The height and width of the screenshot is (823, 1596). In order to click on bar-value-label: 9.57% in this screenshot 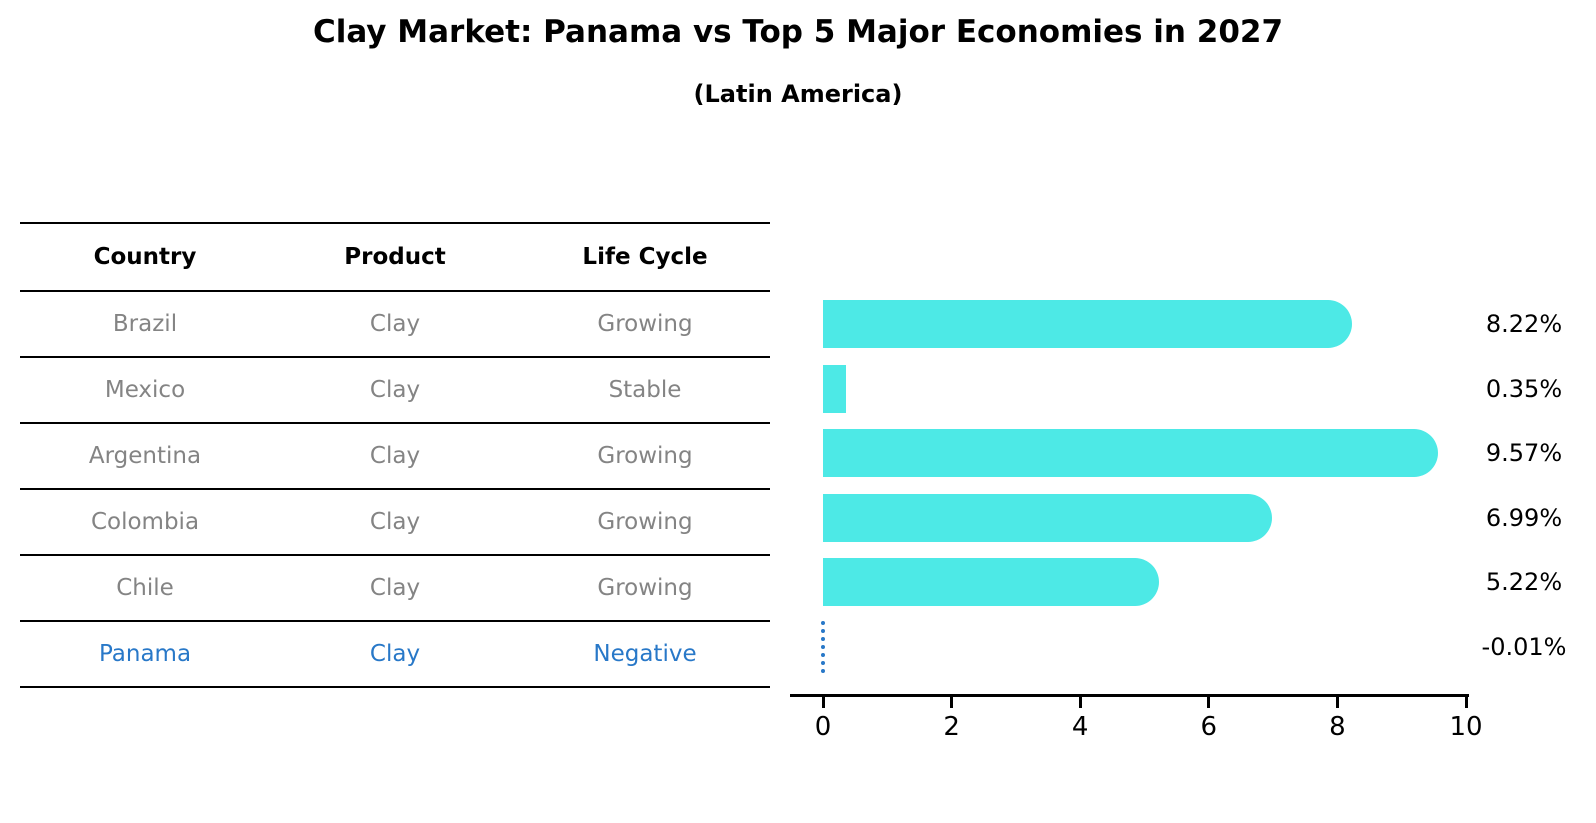, I will do `click(1524, 453)`.